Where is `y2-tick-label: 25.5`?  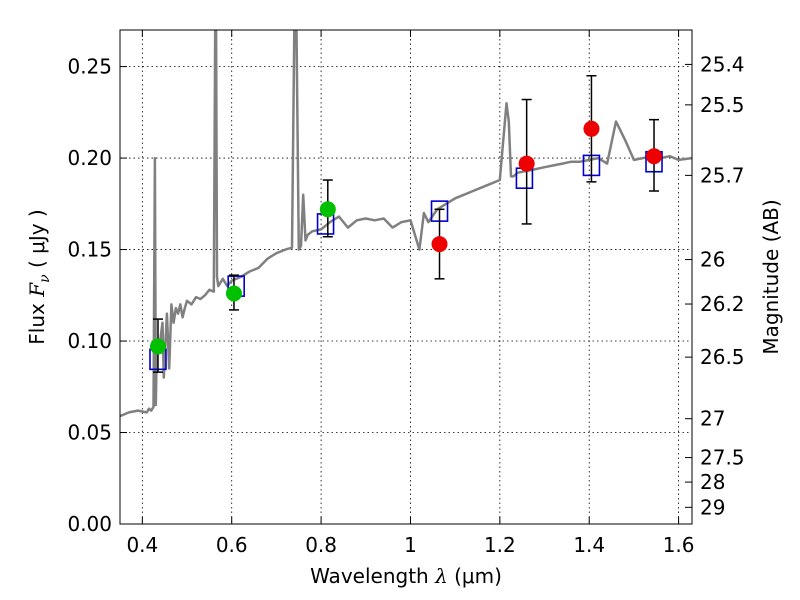 y2-tick-label: 25.5 is located at coordinates (722, 105).